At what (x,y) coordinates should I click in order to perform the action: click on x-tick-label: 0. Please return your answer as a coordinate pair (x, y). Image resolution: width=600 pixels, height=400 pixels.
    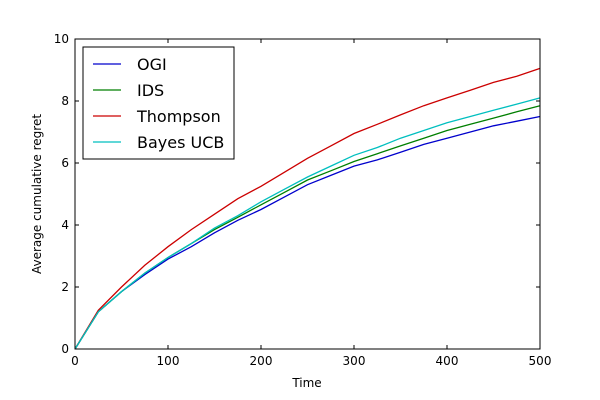
    Looking at the image, I should click on (75, 361).